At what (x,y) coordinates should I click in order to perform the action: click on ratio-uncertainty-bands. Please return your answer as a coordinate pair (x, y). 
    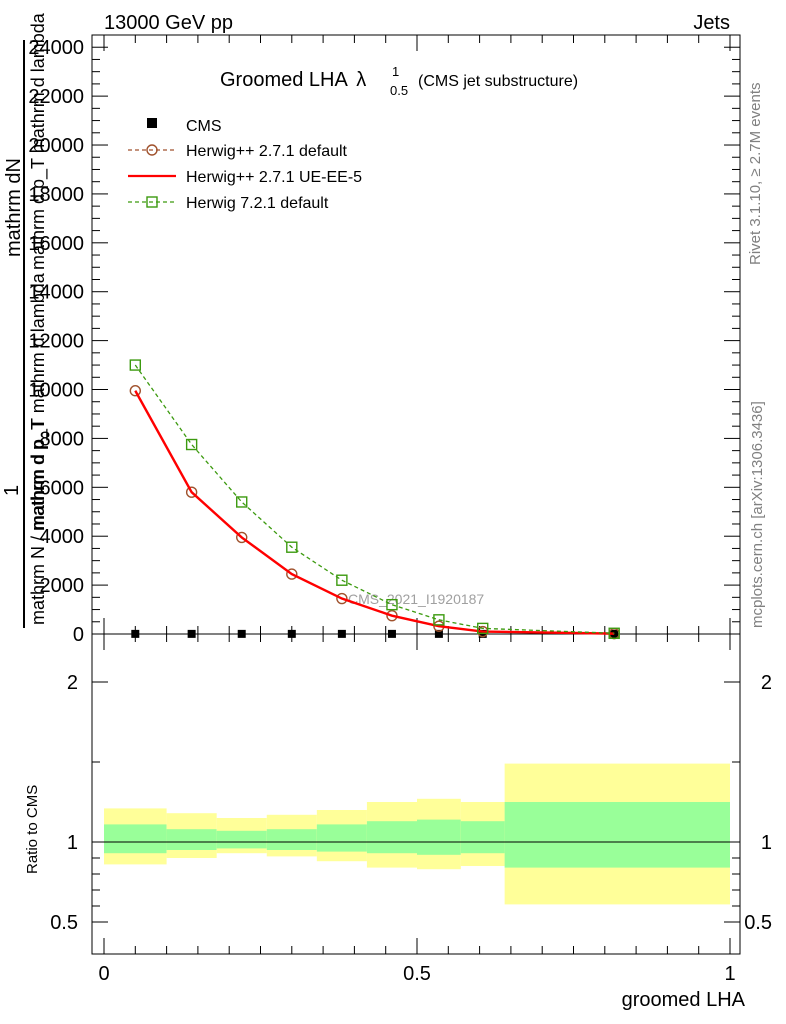
    Looking at the image, I should click on (417, 834).